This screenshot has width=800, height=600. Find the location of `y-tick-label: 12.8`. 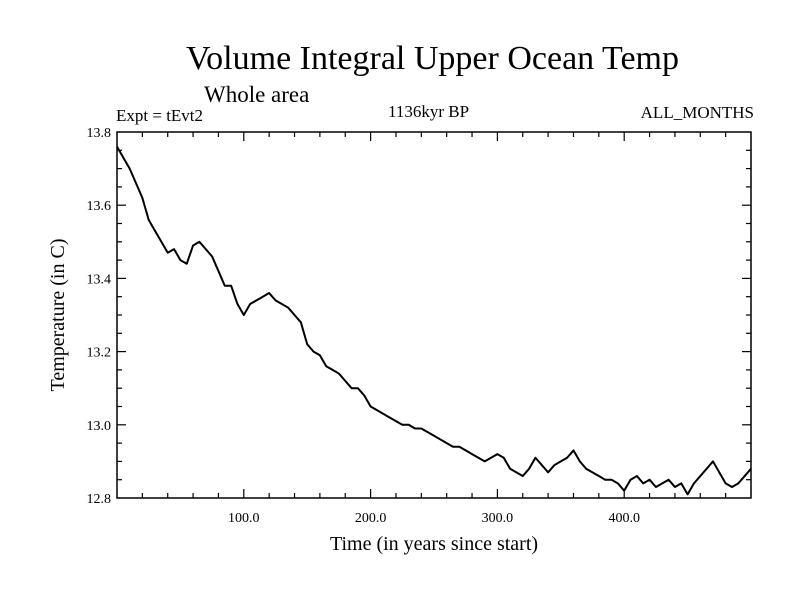

y-tick-label: 12.8 is located at coordinates (99, 499).